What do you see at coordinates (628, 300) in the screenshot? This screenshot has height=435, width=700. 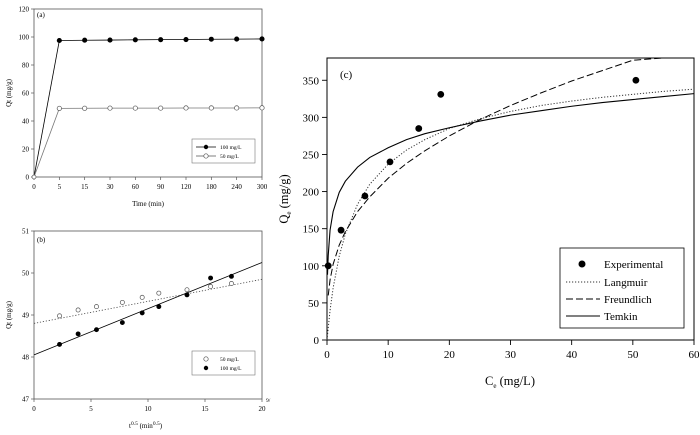 I see `legend-c-label-freundlich: Freundlich` at bounding box center [628, 300].